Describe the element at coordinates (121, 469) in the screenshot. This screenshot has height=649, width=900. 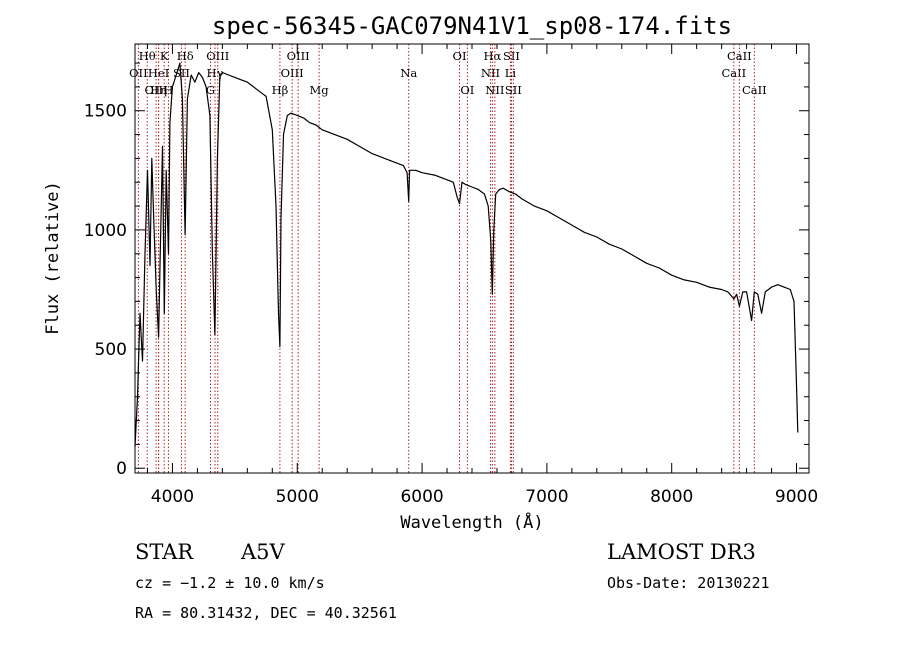
I see `y-tick-label-0: 0` at that location.